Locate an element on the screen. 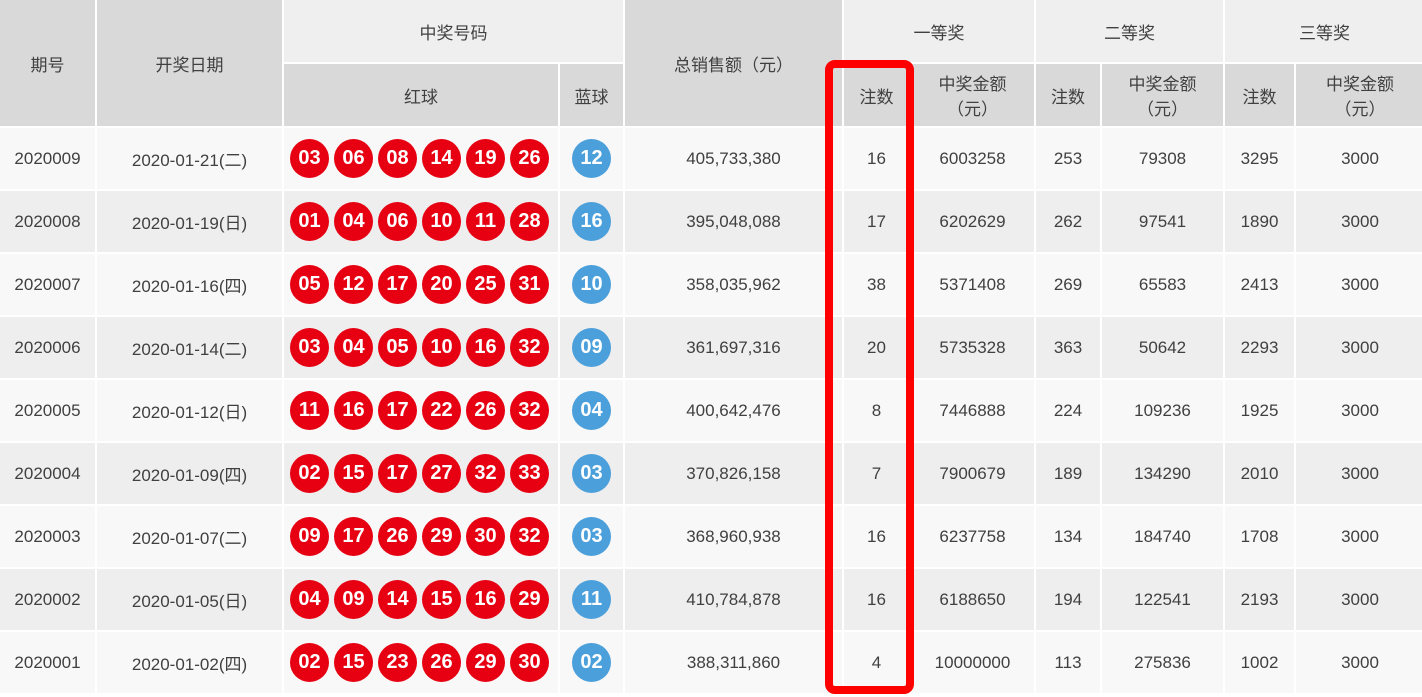 Image resolution: width=1422 pixels, height=697 pixels. total-sales-cell: 370,826,158 is located at coordinates (733, 473).